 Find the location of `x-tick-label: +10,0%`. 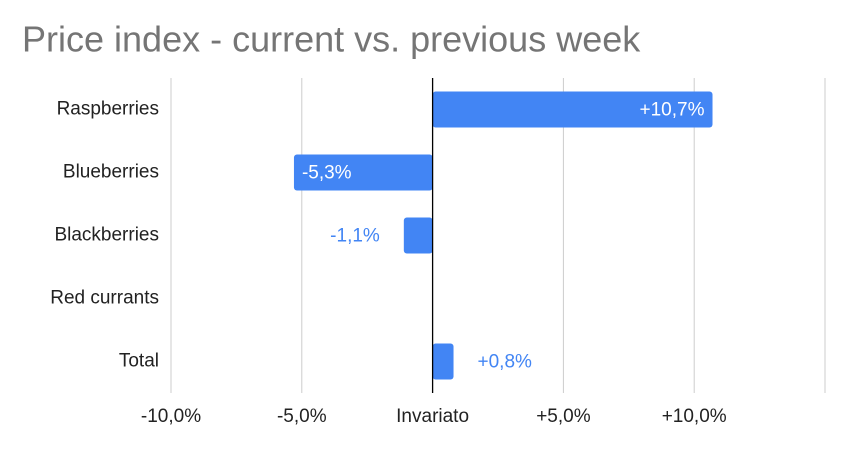

x-tick-label: +10,0% is located at coordinates (694, 416).